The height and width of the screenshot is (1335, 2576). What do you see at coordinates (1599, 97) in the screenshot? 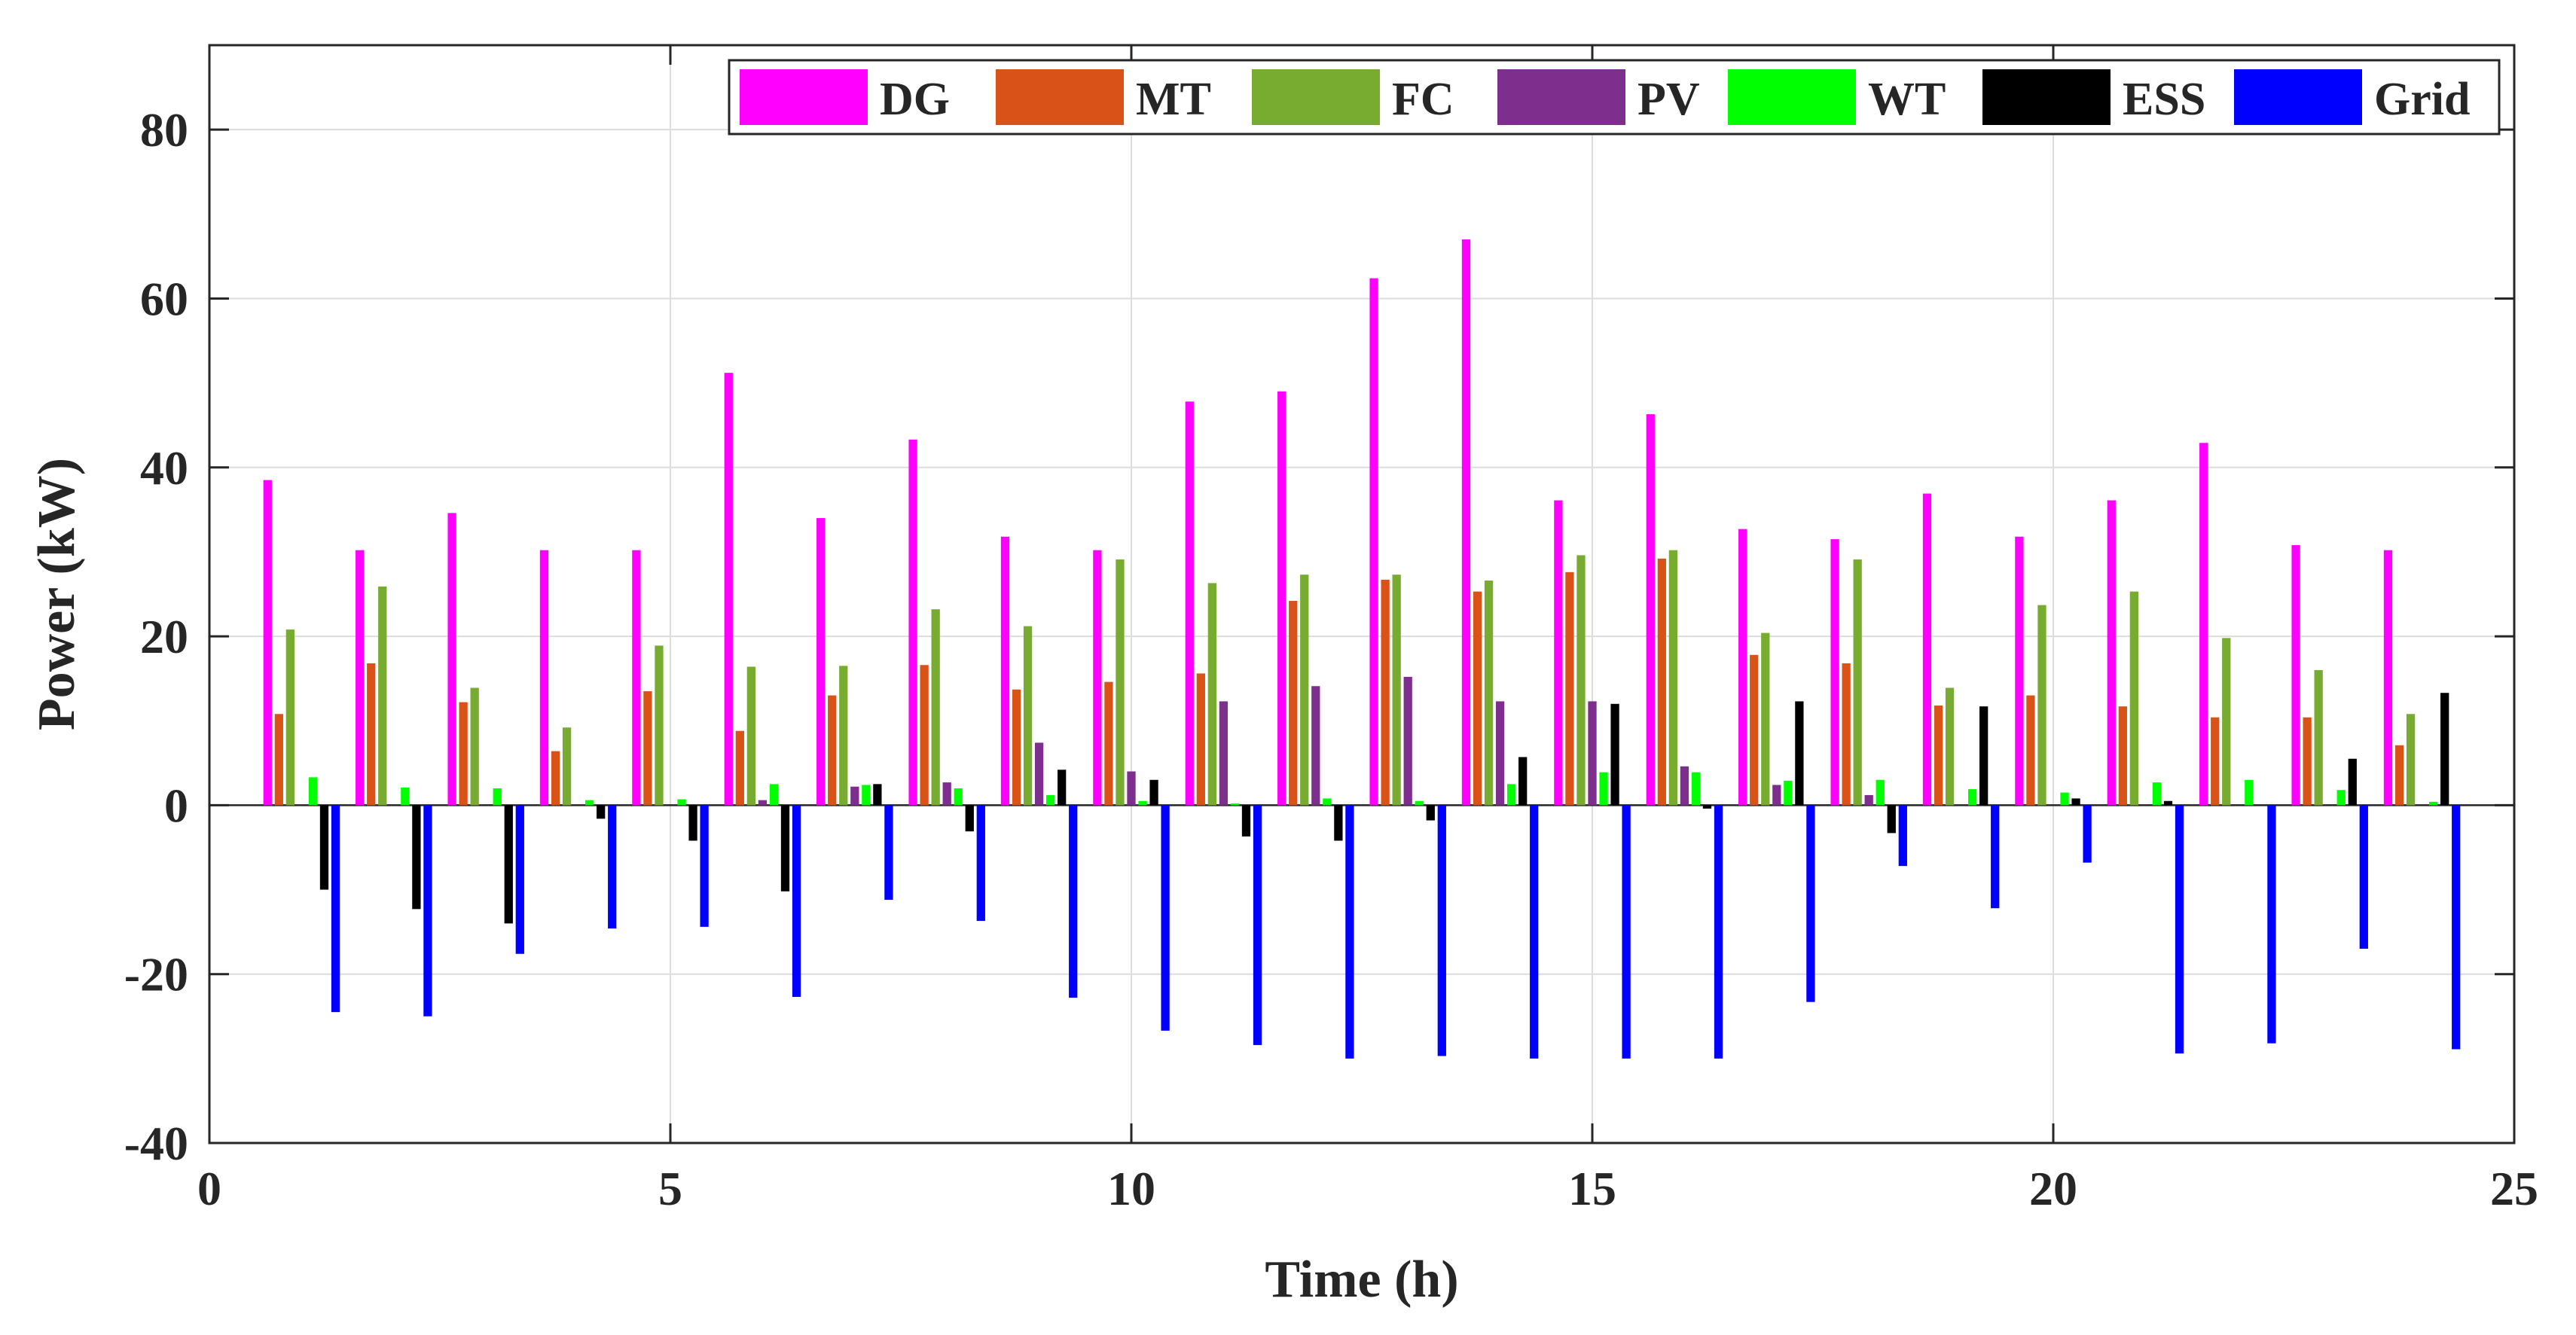
I see `legend-item-pv: PV` at bounding box center [1599, 97].